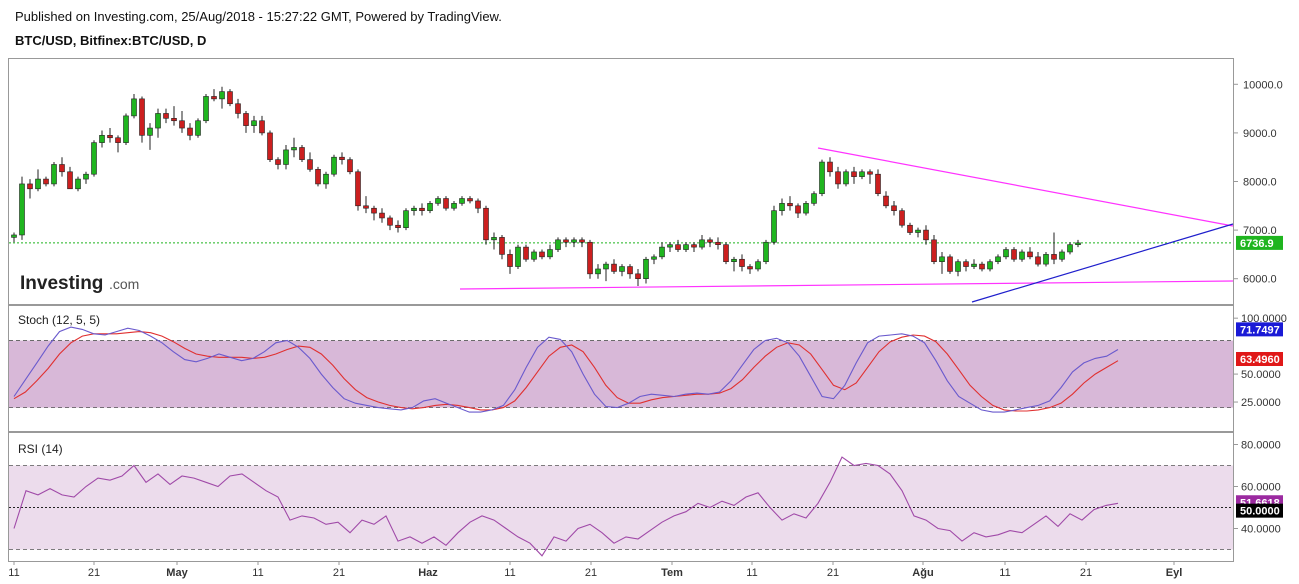  Describe the element at coordinates (1260, 231) in the screenshot. I see `price-tick-label: 7000.0` at that location.